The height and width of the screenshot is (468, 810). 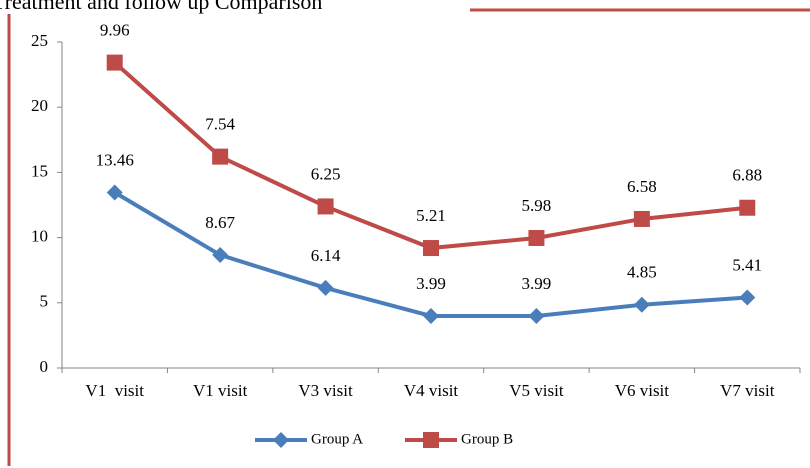 What do you see at coordinates (44, 301) in the screenshot?
I see `y-tick-label: 5` at bounding box center [44, 301].